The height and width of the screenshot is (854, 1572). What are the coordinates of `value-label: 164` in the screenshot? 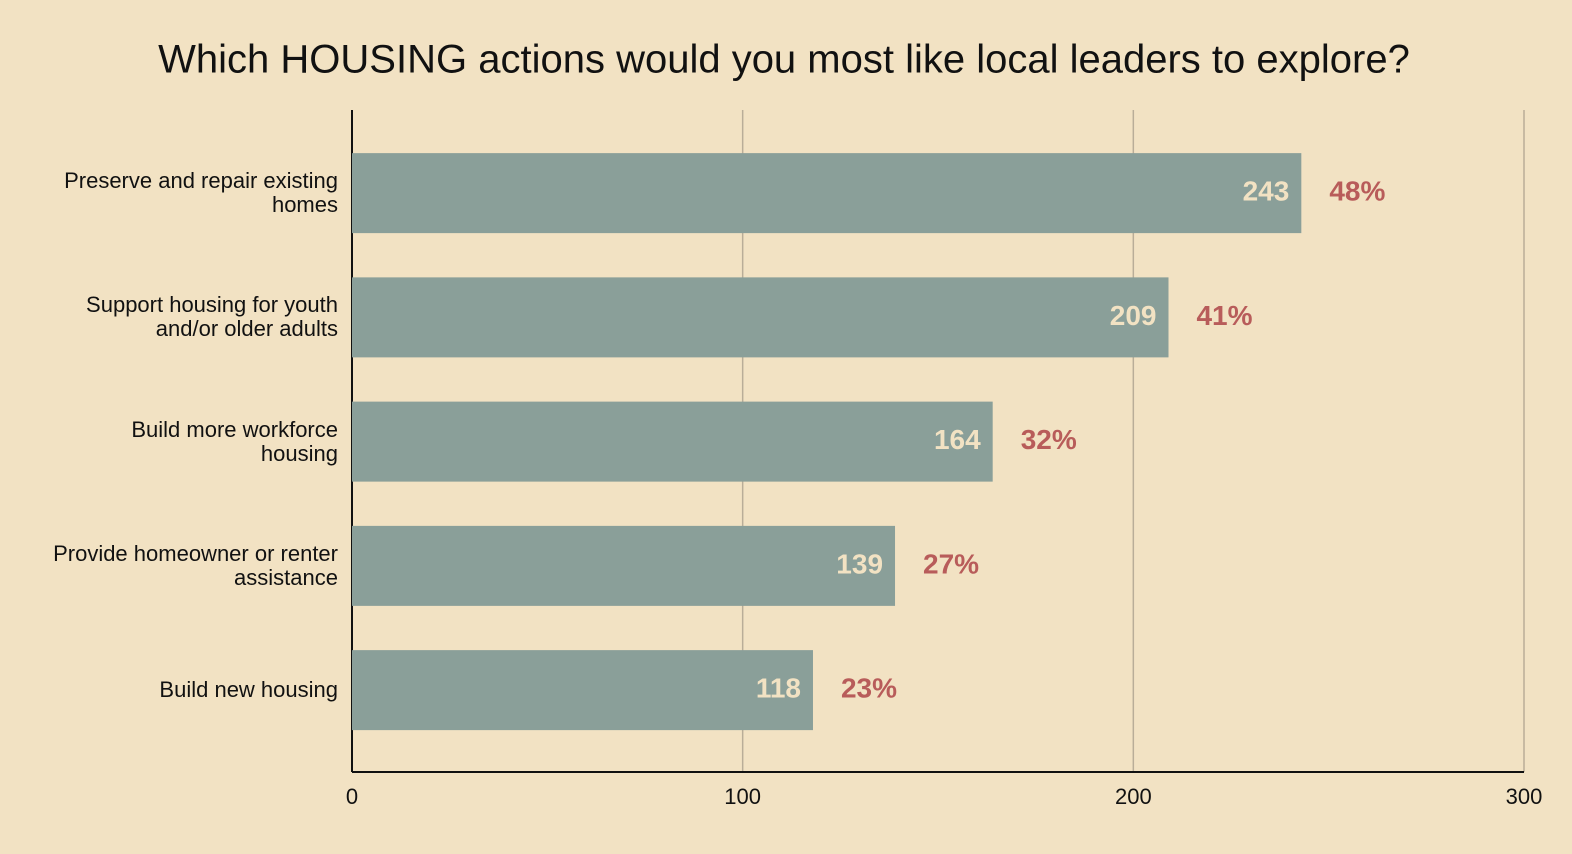 It's located at (957, 439).